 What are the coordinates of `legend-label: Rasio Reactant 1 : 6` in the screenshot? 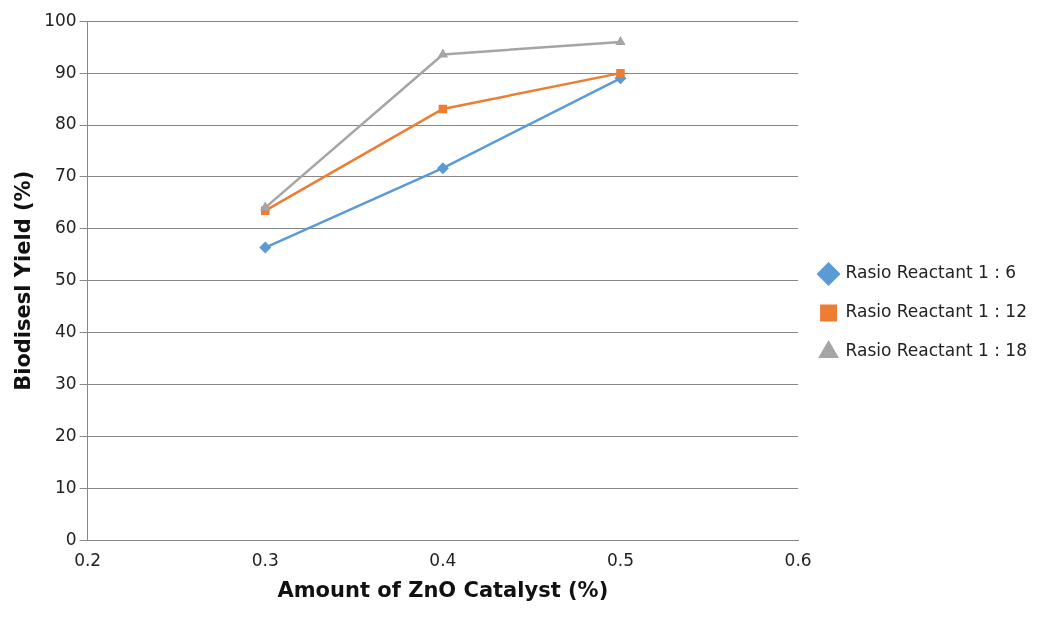 It's located at (931, 272).